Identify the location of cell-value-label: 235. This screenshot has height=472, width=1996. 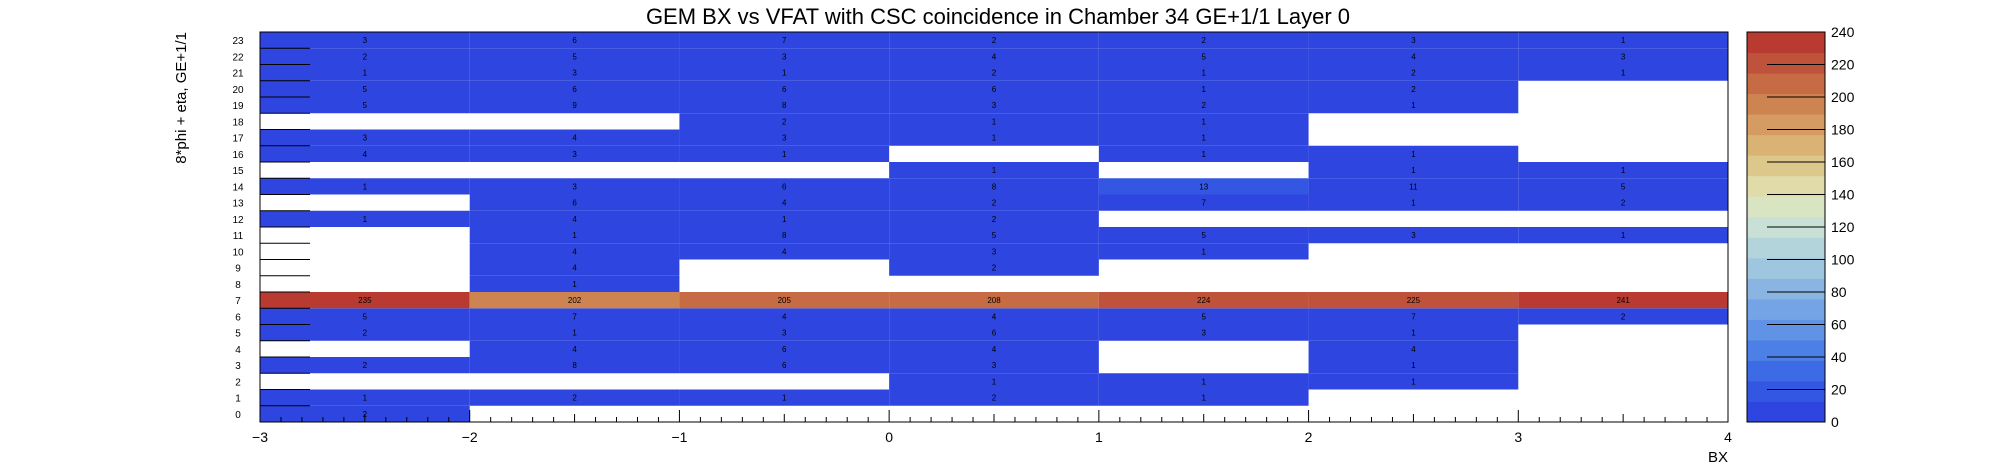
(365, 300).